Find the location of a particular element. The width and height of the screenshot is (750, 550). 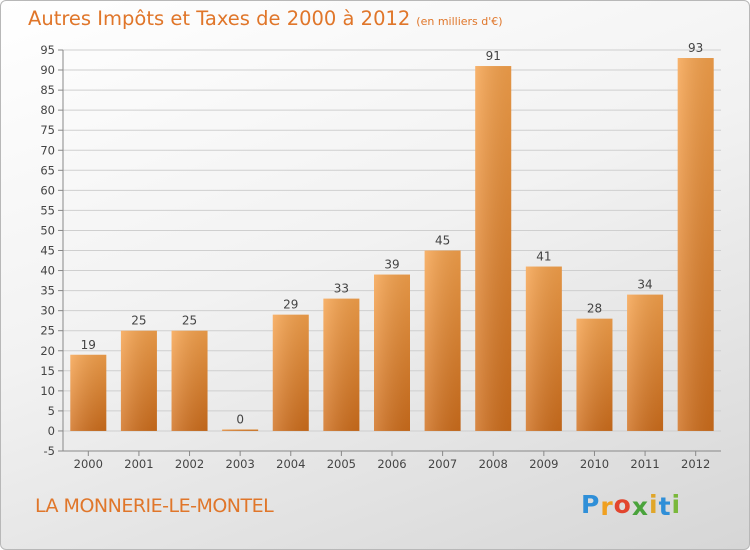

y-tick-label: 70 is located at coordinates (47, 150).